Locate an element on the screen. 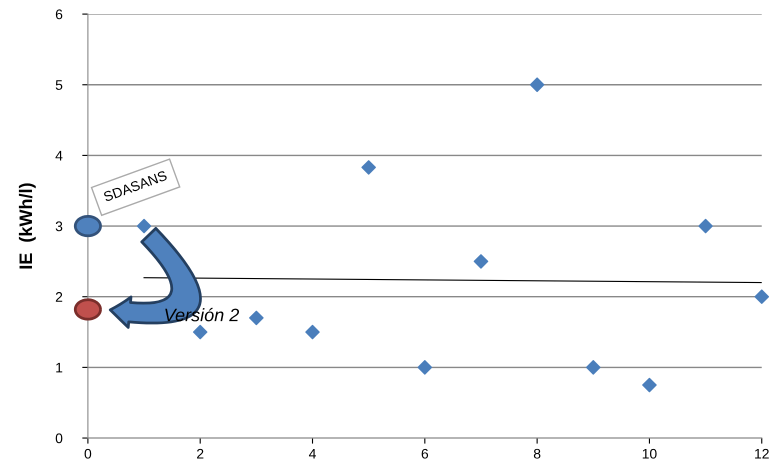 Image resolution: width=771 pixels, height=470 pixels. y-tick-label: 1 is located at coordinates (59, 367).